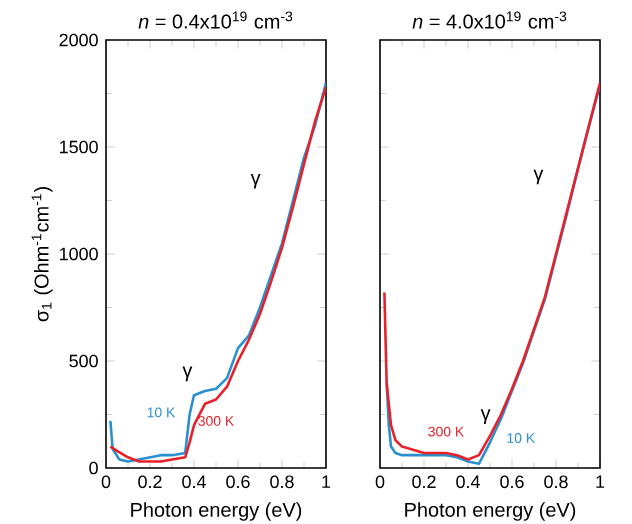 This screenshot has width=632, height=524. I want to click on chart-title: n = 4.0x10$^{19}$ cm$^{-3}$, so click(489, 20).